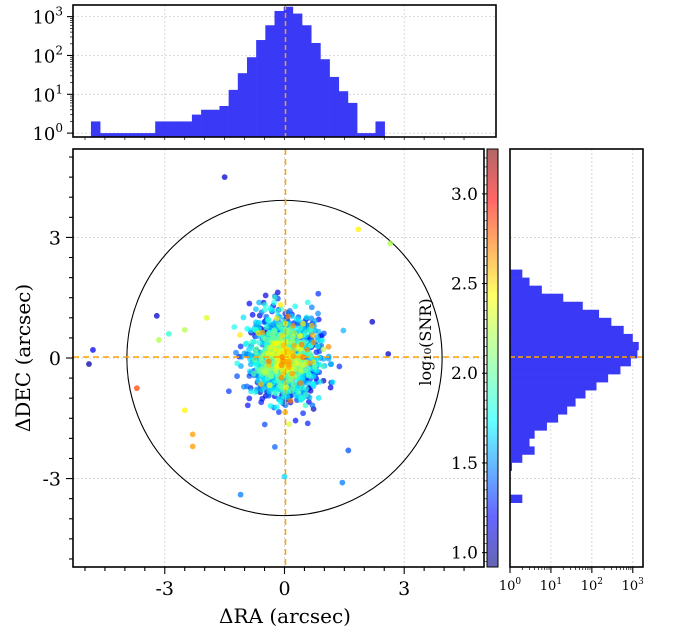 The height and width of the screenshot is (633, 673). I want to click on y-tick-label: -3, so click(51, 480).